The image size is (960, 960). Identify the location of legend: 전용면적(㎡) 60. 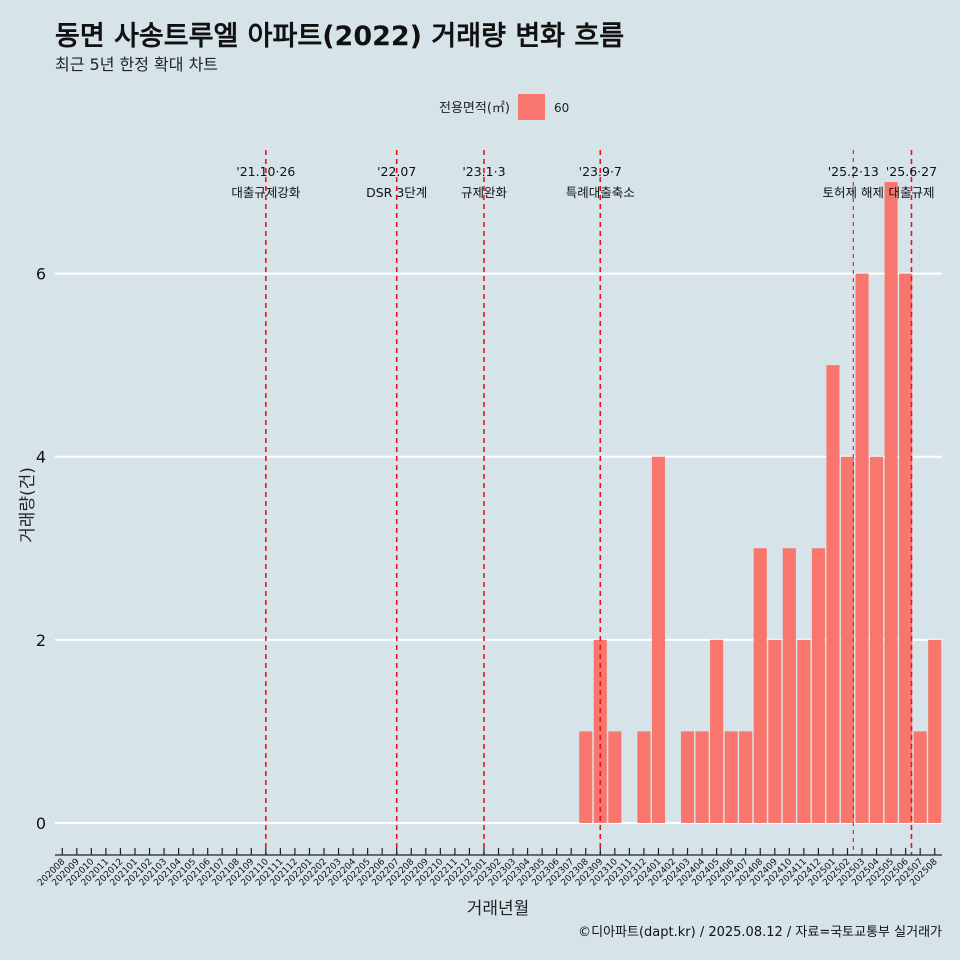
(504, 107).